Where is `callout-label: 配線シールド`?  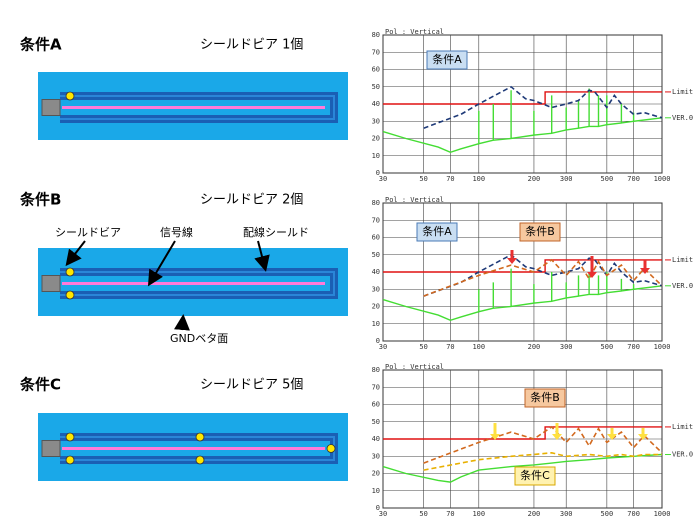
callout-label: 配線シールド is located at coordinates (276, 232).